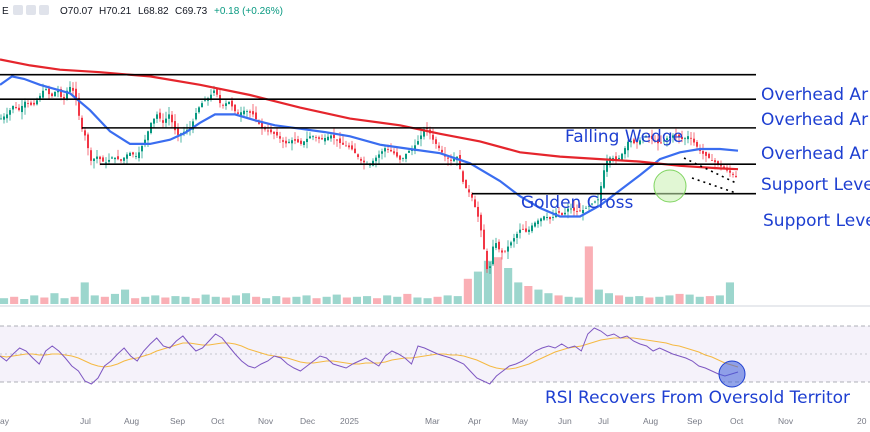 This screenshot has height=432, width=870. Describe the element at coordinates (44, 10) in the screenshot. I see `close-icon` at that location.